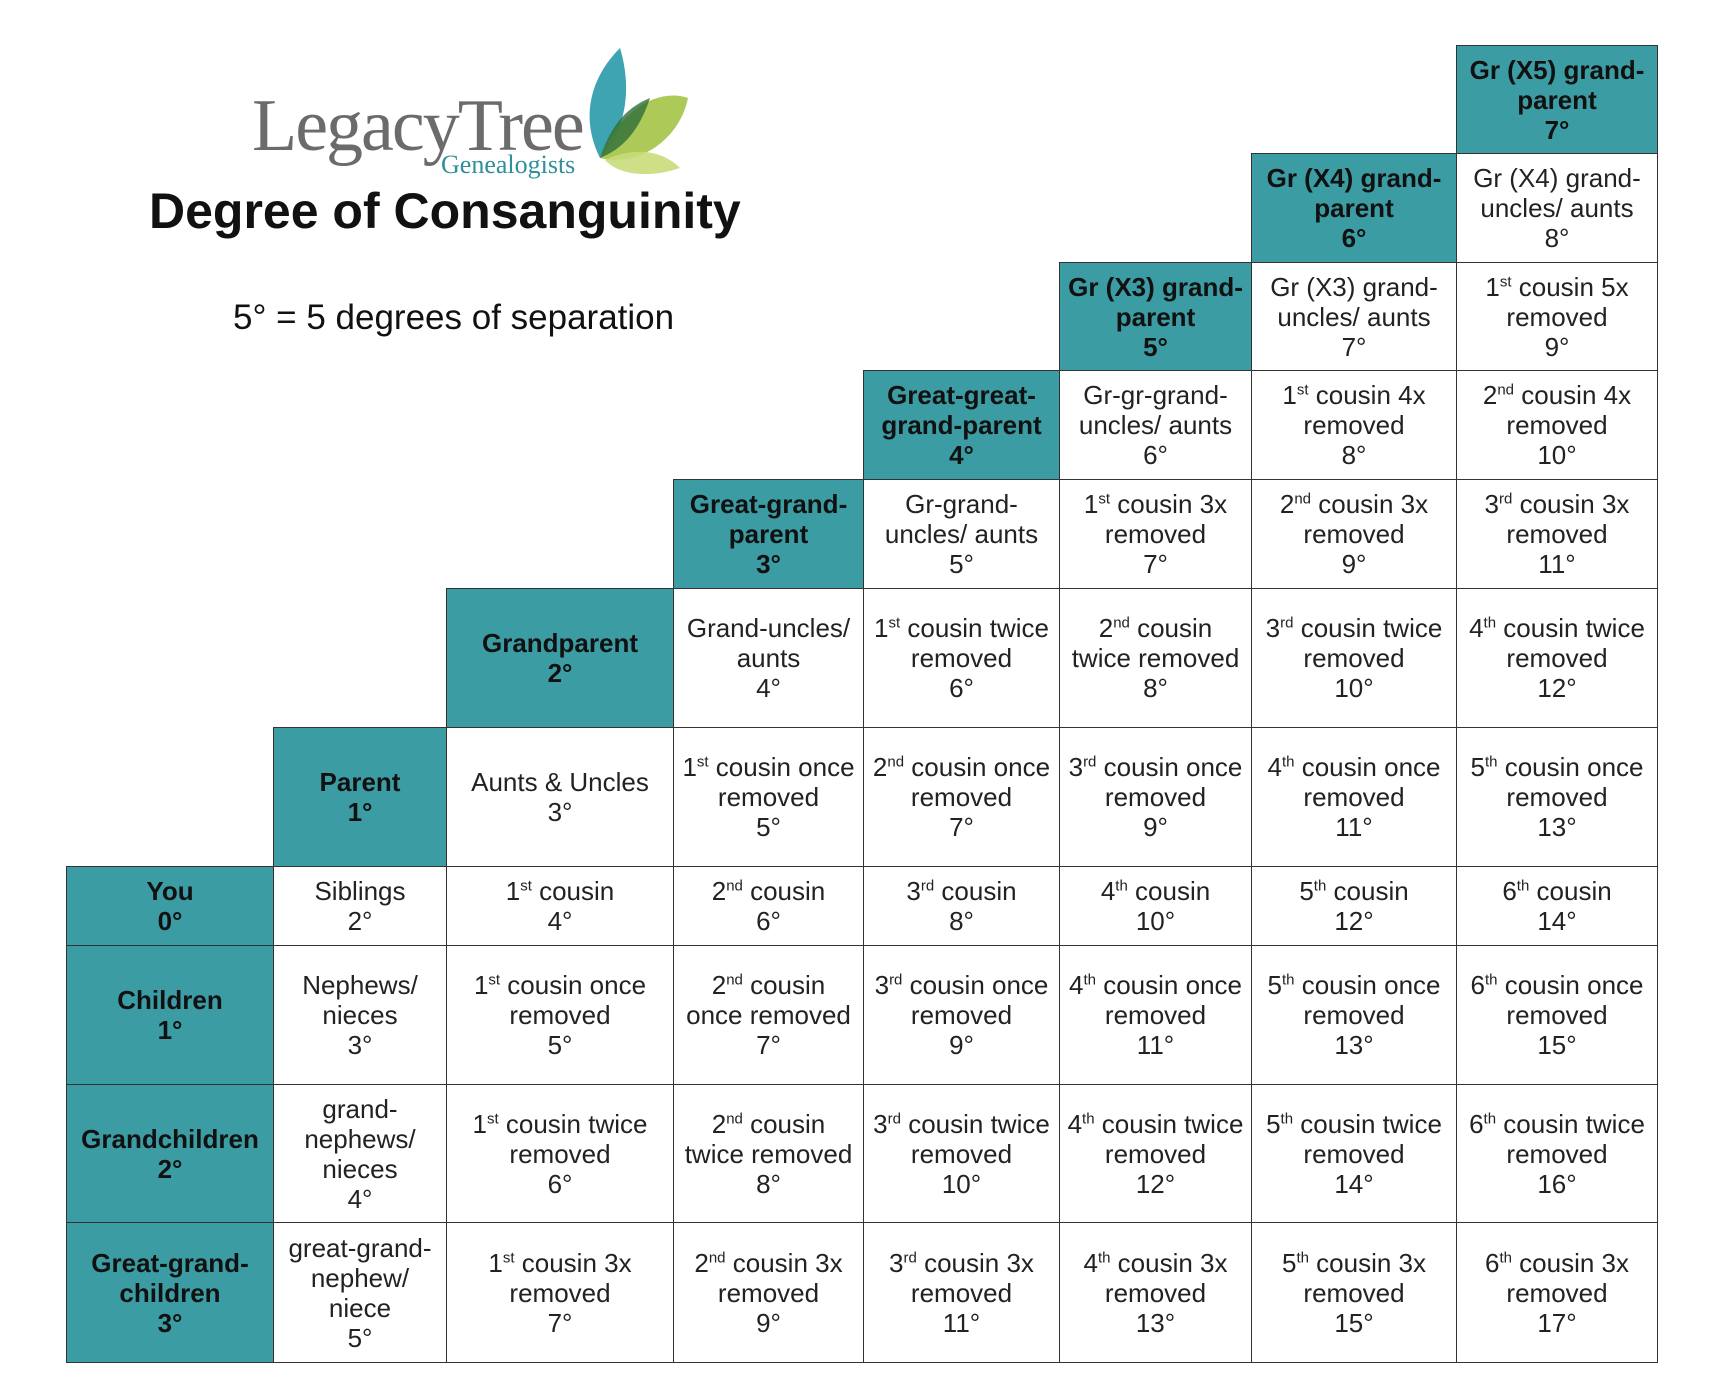  Describe the element at coordinates (1354, 921) in the screenshot. I see `degree: 12°` at that location.